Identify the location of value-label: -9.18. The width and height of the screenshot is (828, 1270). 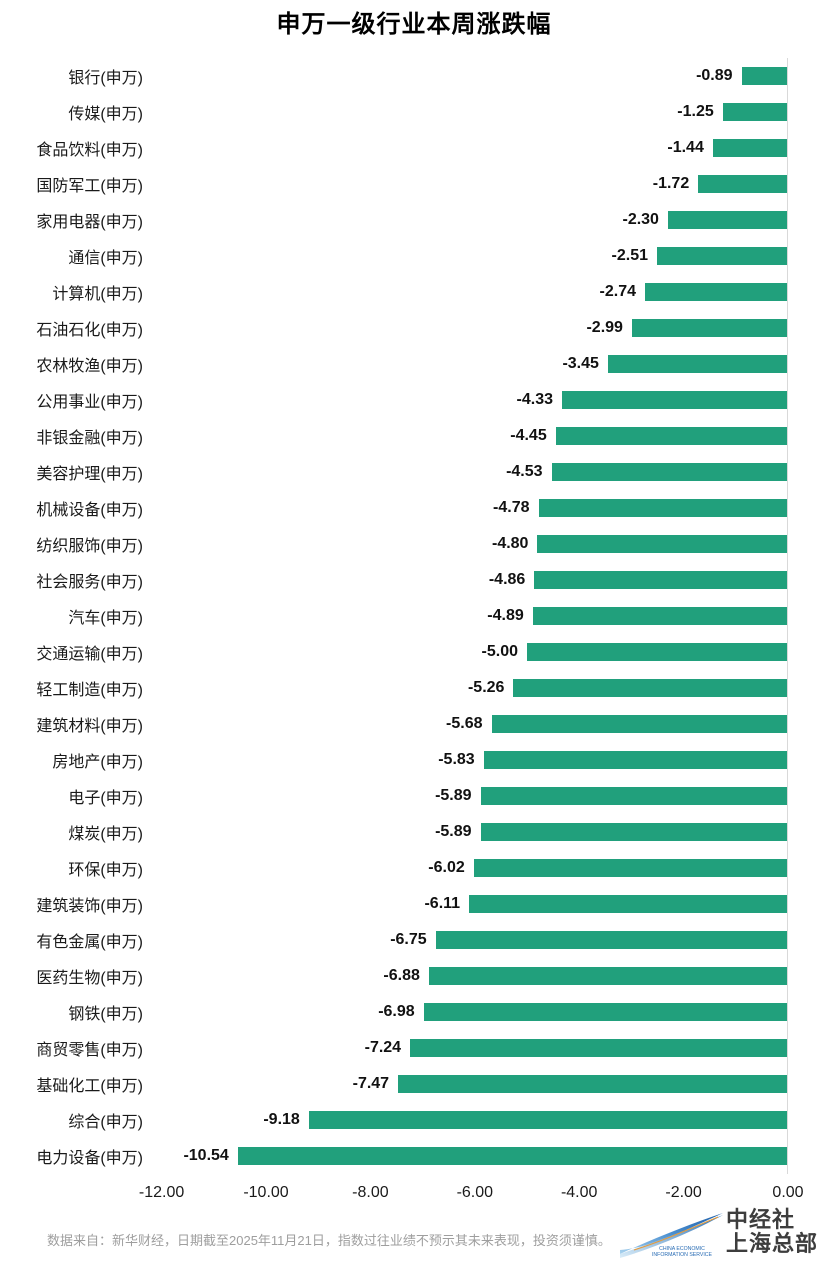
(281, 1119).